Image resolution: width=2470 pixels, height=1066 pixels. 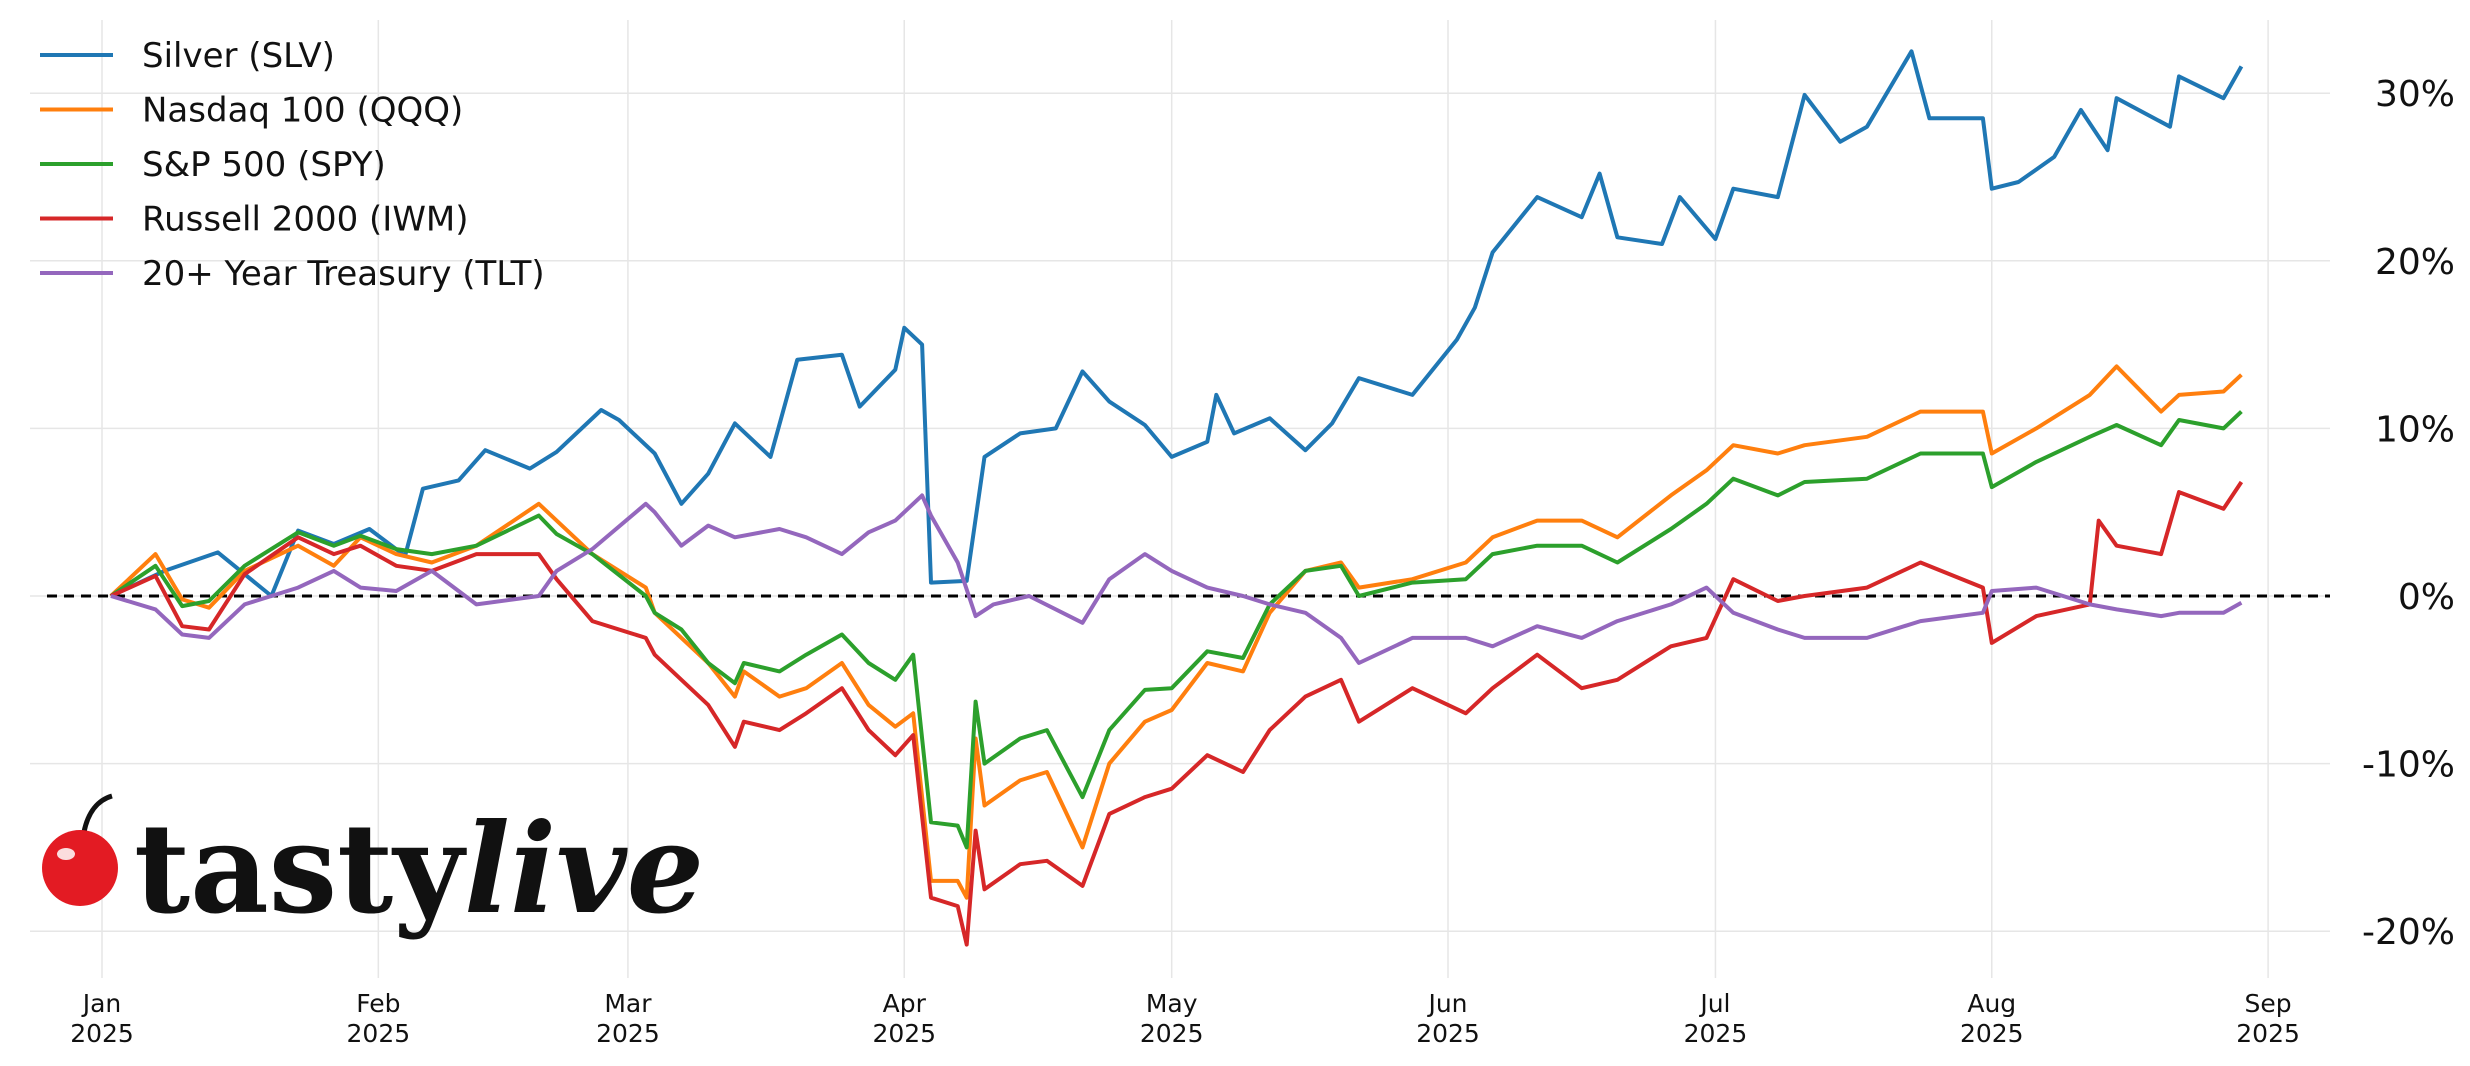 I want to click on x-tick-month: Aug, so click(x=1991, y=1003).